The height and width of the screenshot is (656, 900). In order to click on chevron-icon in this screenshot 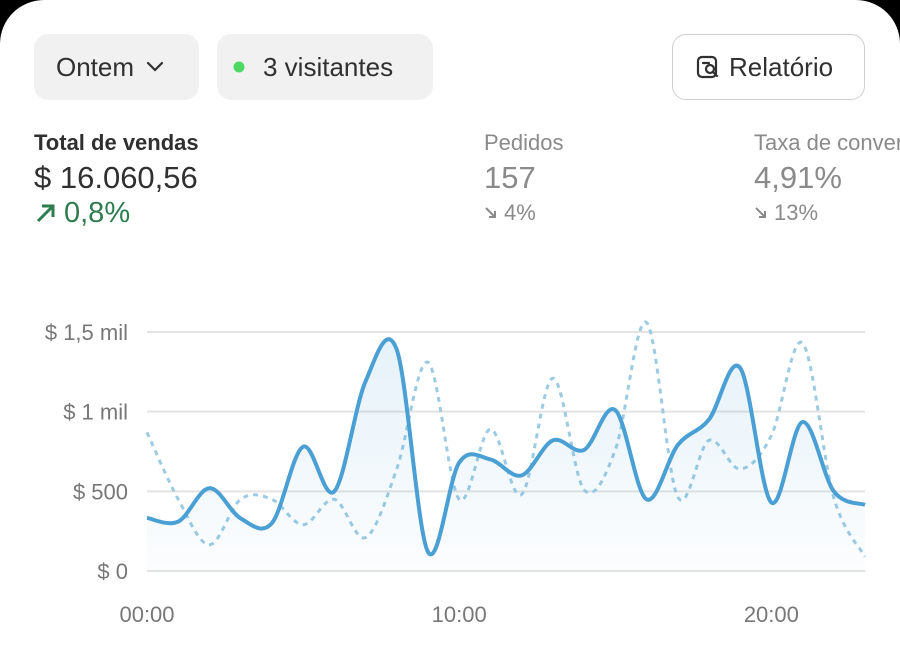, I will do `click(155, 66)`.